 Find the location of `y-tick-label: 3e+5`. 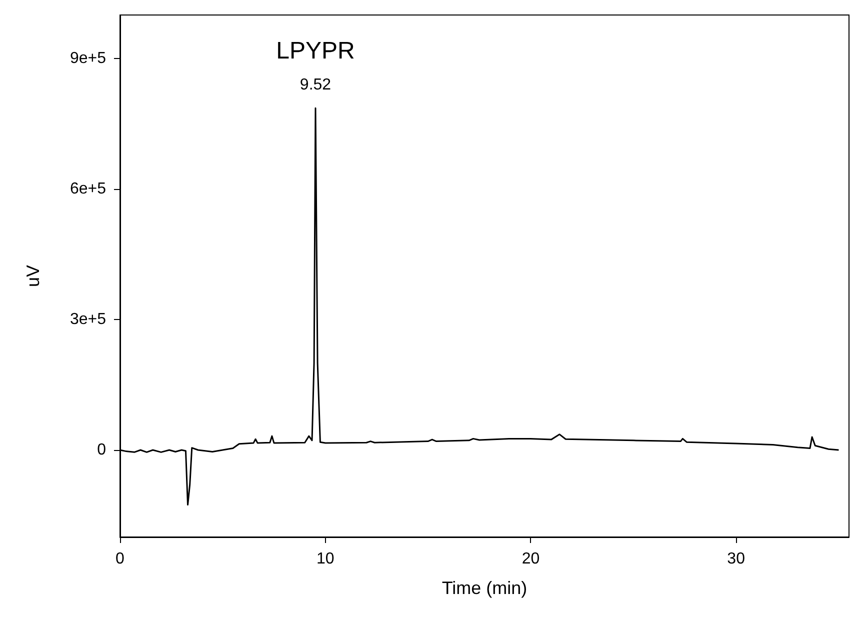

y-tick-label: 3e+5 is located at coordinates (88, 319).